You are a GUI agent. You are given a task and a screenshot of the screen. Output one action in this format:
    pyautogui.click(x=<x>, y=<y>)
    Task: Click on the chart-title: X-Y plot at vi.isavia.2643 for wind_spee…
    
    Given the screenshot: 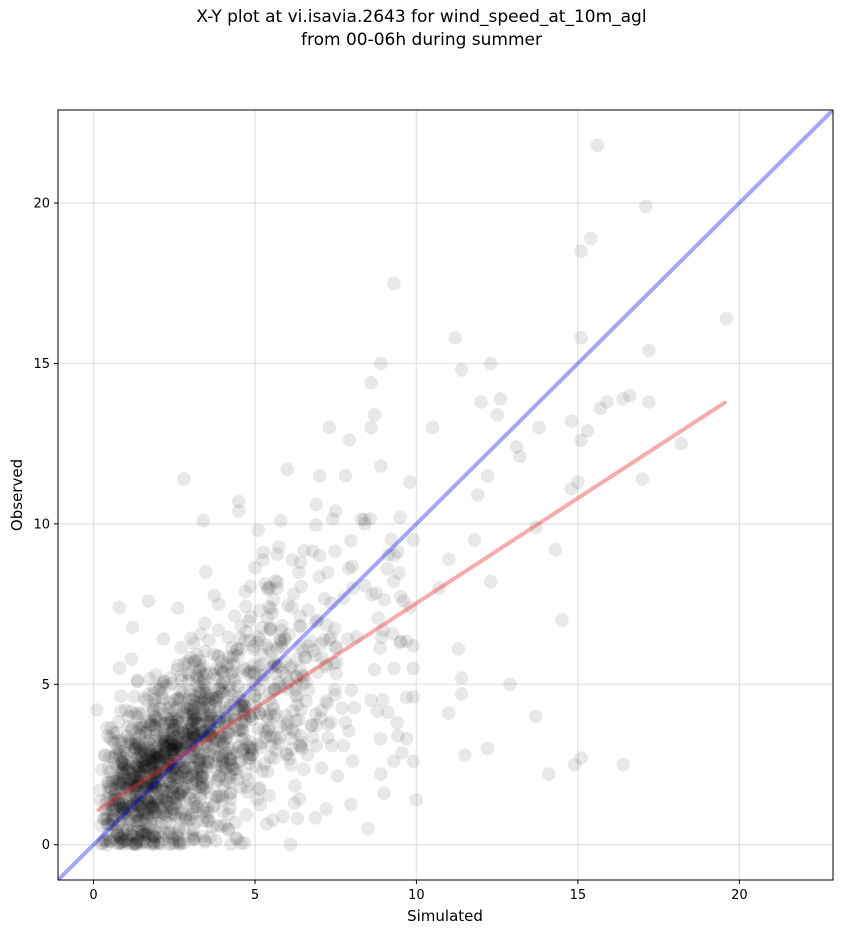 What is the action you would take?
    pyautogui.click(x=421, y=29)
    